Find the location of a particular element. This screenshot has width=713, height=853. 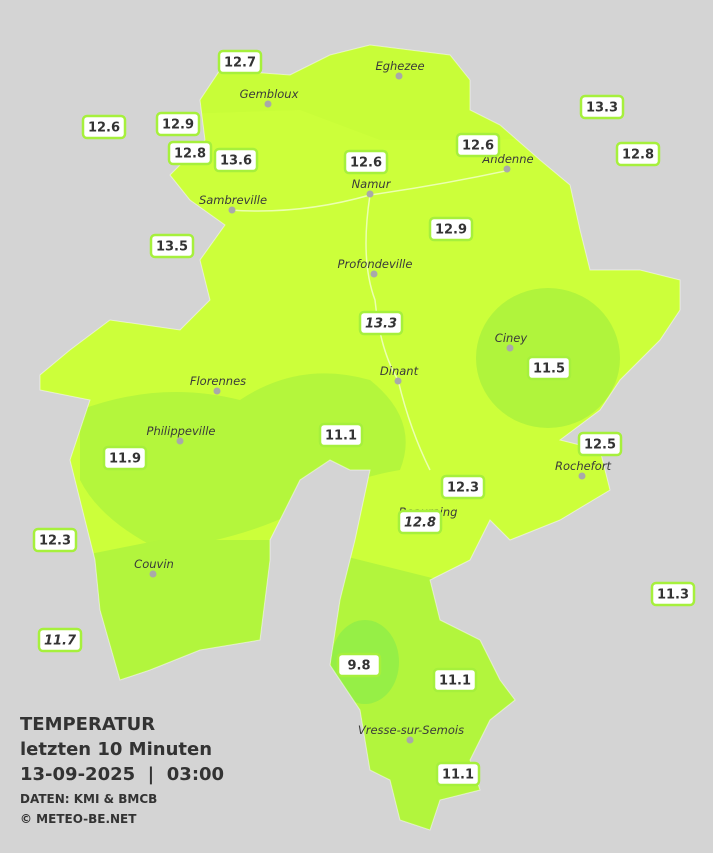

station-value: 11.5 is located at coordinates (549, 369).